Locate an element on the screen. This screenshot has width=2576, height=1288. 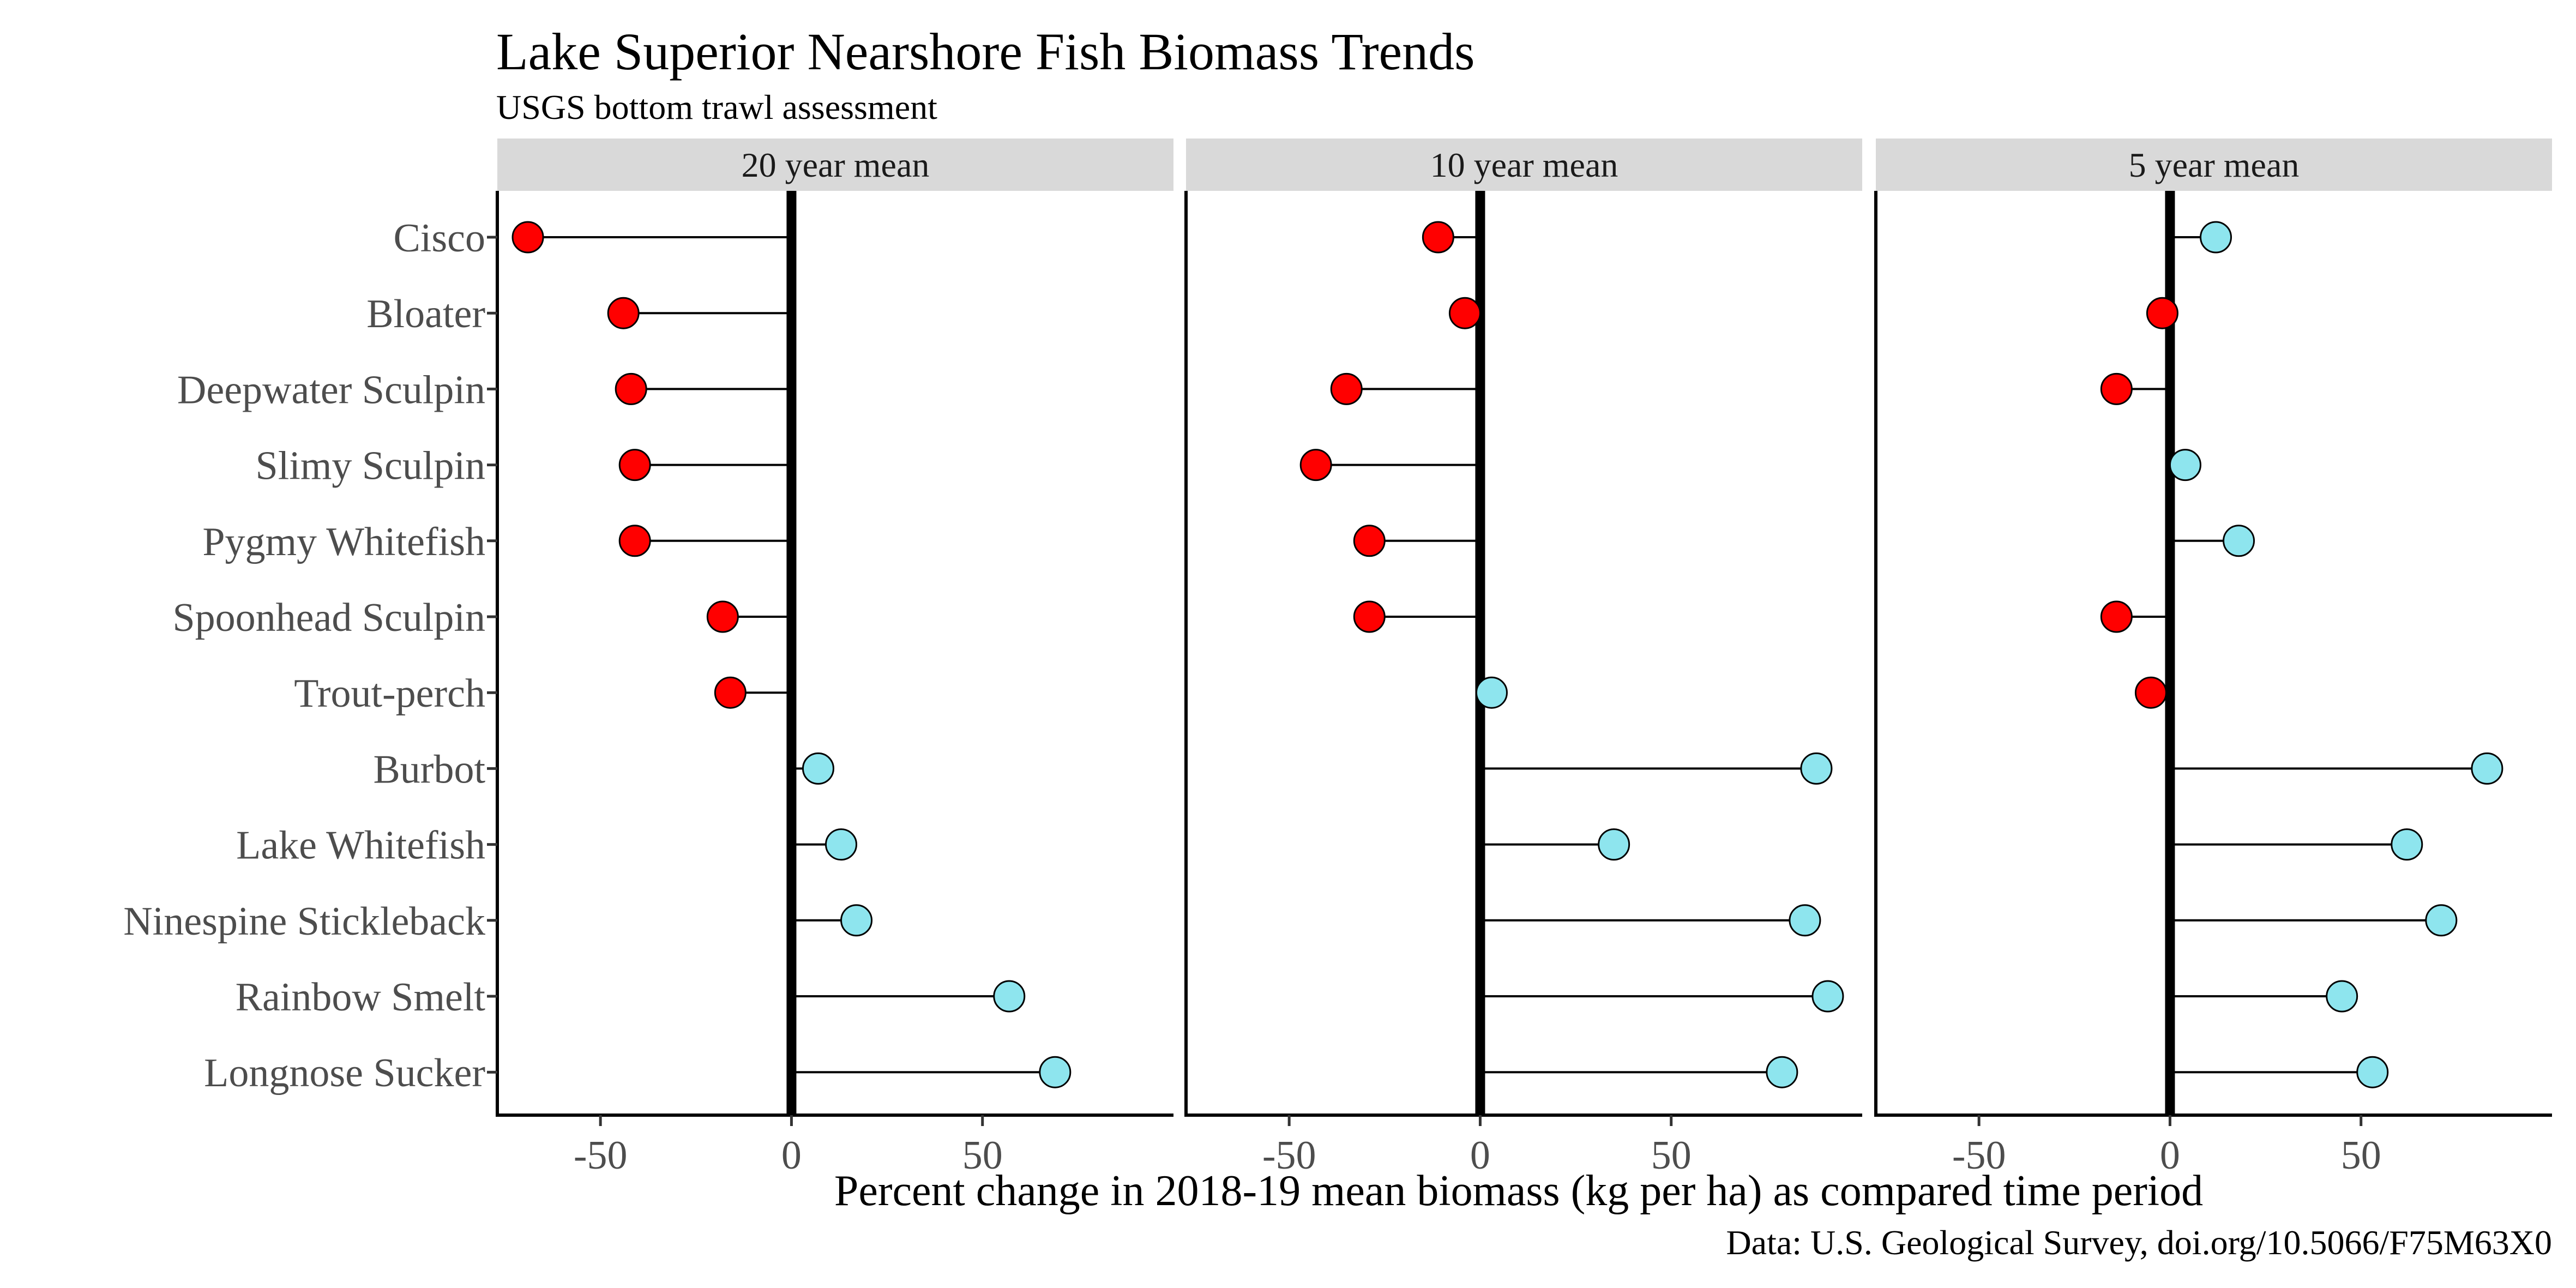
y-category-label: Longnose Sucker is located at coordinates (344, 1073).